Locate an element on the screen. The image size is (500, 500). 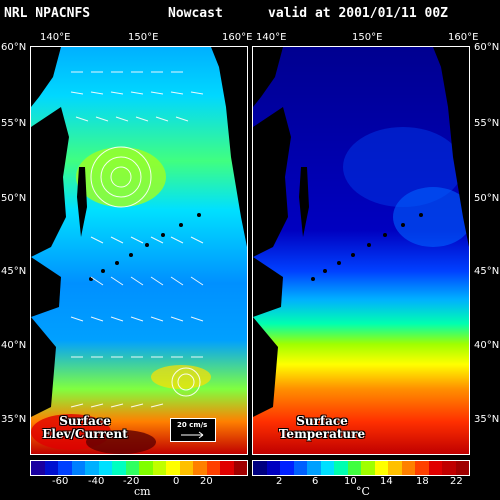
right-lat-50: 50°N is located at coordinates (487, 198).